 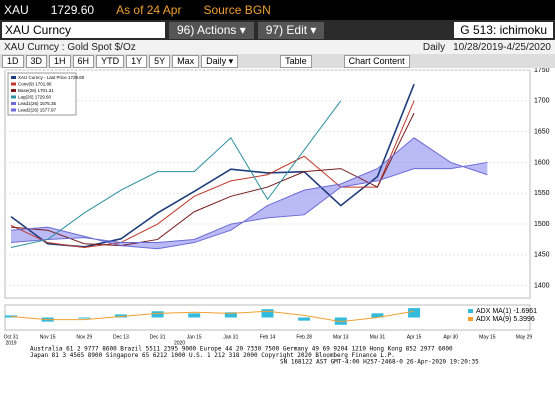 I want to click on toolbar-button: 3D, so click(x=36, y=61).